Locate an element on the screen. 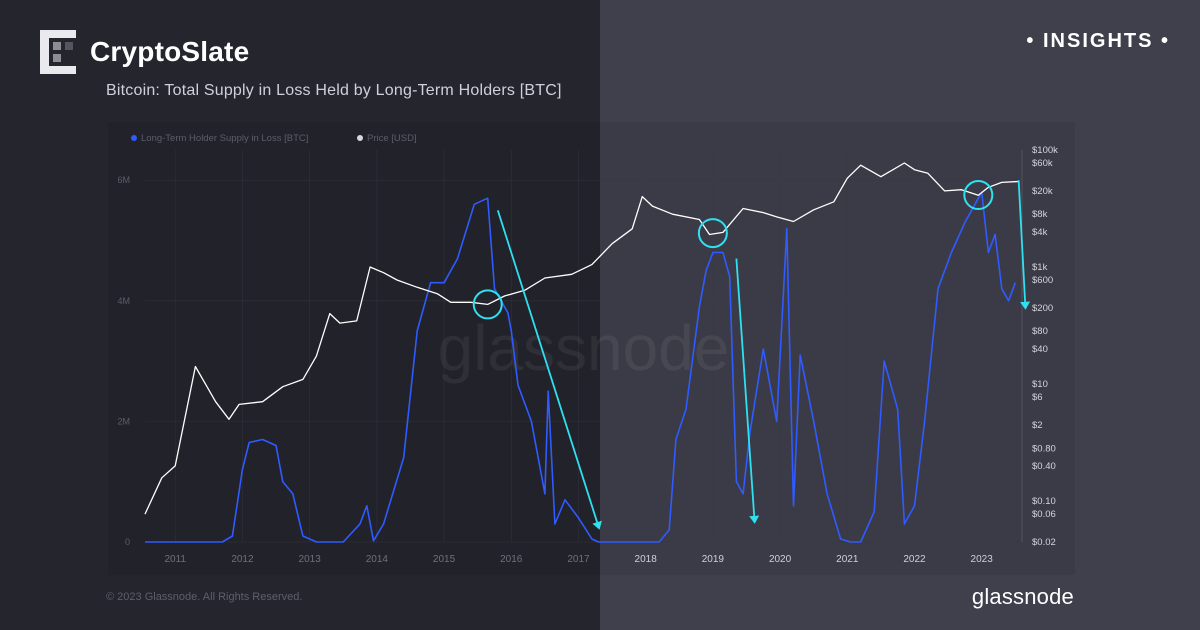  brand-name: CryptoSlate is located at coordinates (170, 51).